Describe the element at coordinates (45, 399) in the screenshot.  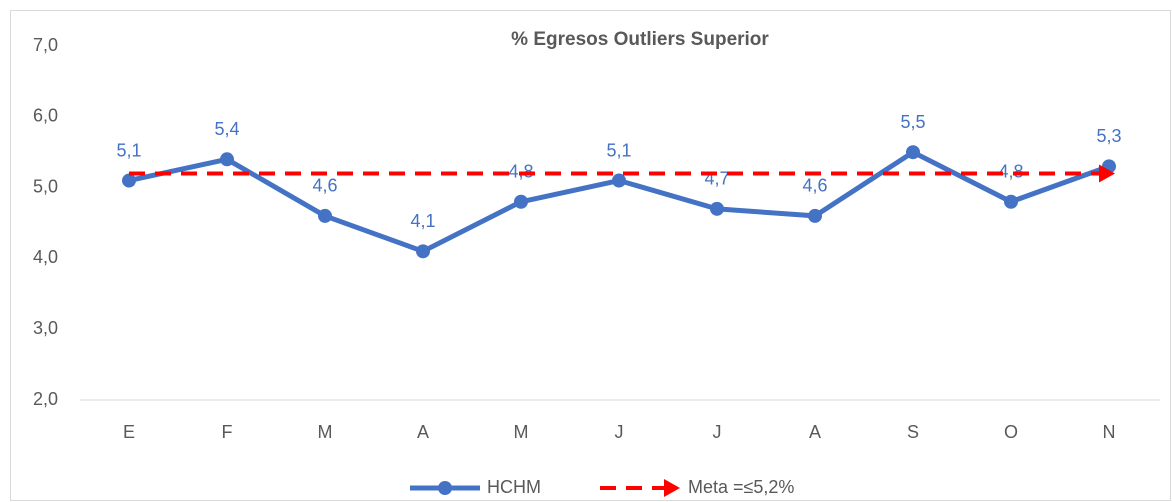
I see `y-tick-label: 2,0` at that location.